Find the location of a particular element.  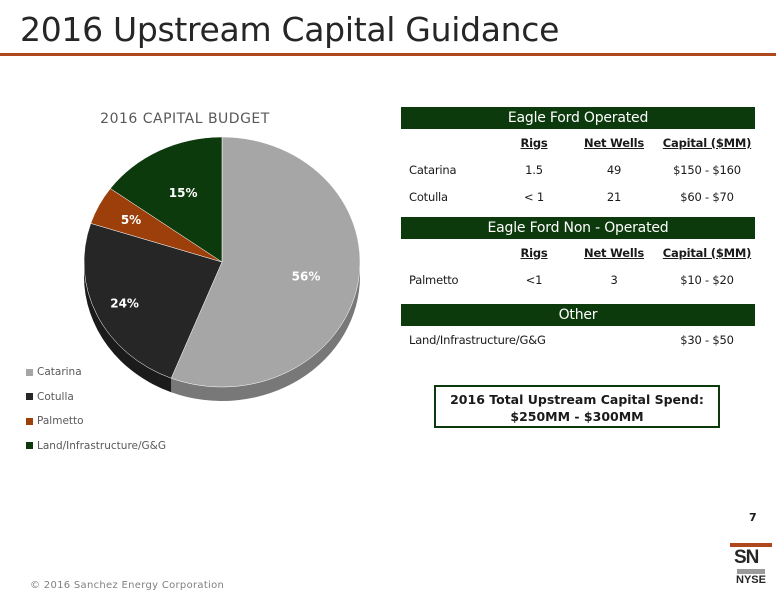

pie-slice-cotulla is located at coordinates (153, 301).